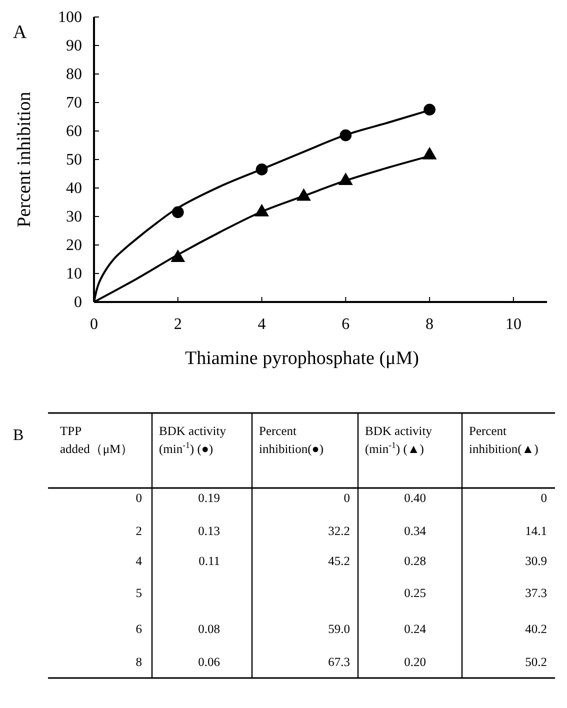 The height and width of the screenshot is (708, 567). Describe the element at coordinates (536, 531) in the screenshot. I see `data-label: 14.1` at that location.